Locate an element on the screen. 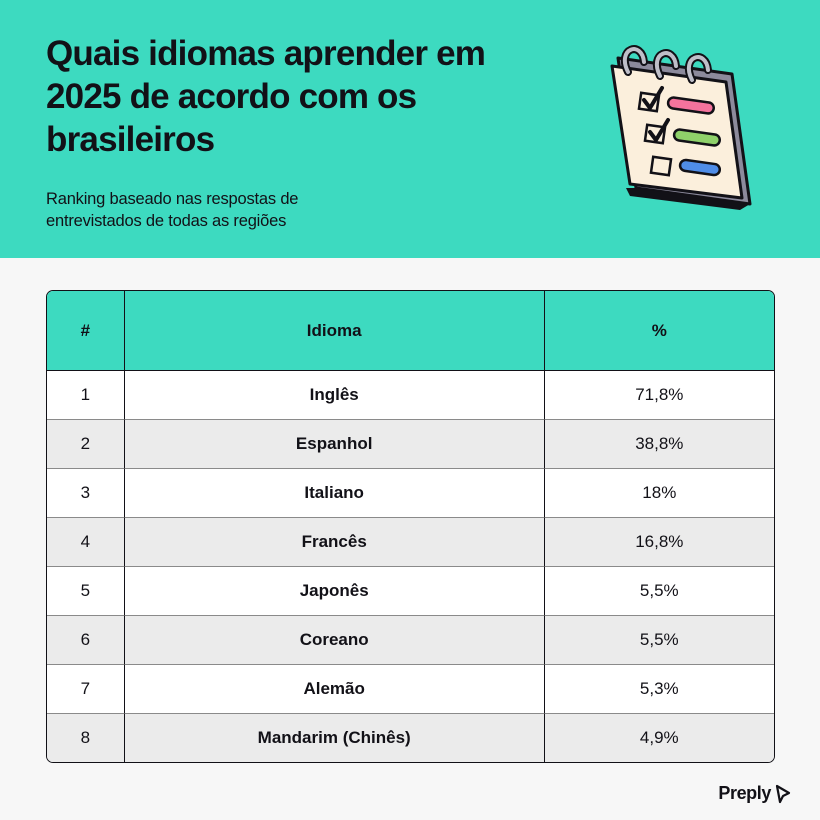 The height and width of the screenshot is (820, 820). language-cell: Espanhol is located at coordinates (334, 444).